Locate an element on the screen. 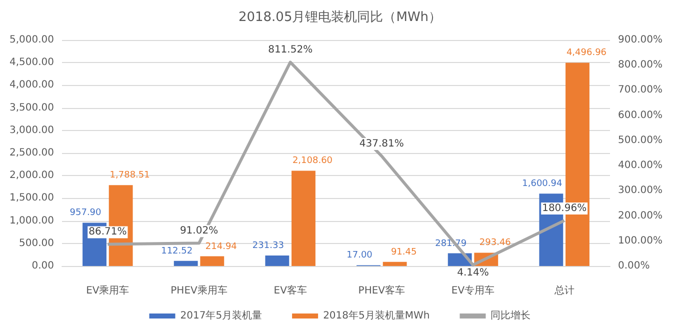  y-tick-label: 0.00 is located at coordinates (43, 266).